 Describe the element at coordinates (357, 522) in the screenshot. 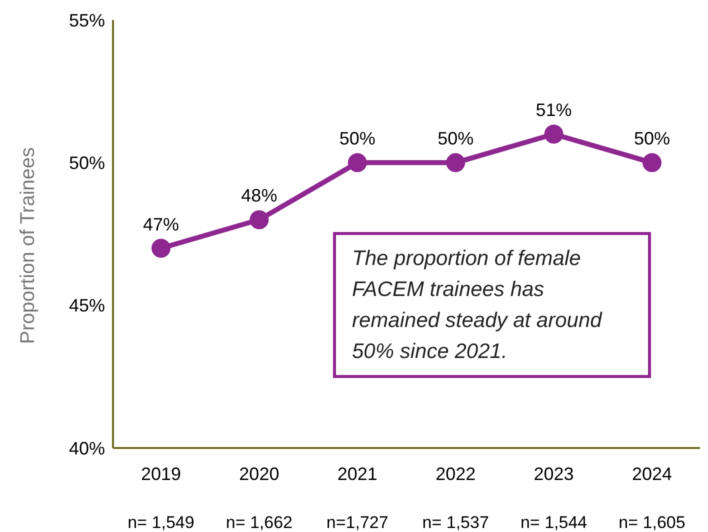

I see `text: n=1,727` at that location.